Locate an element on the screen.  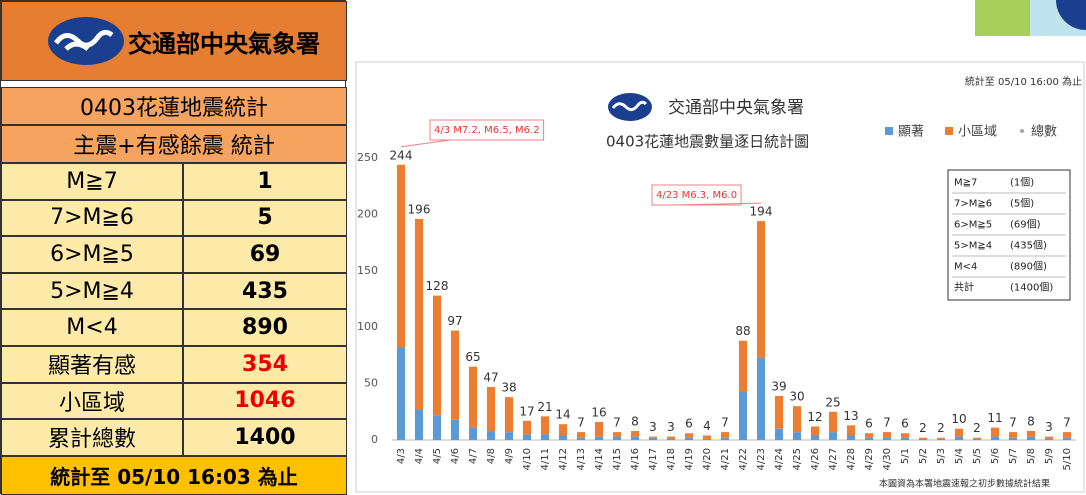
box-label: M<4 is located at coordinates (965, 267).